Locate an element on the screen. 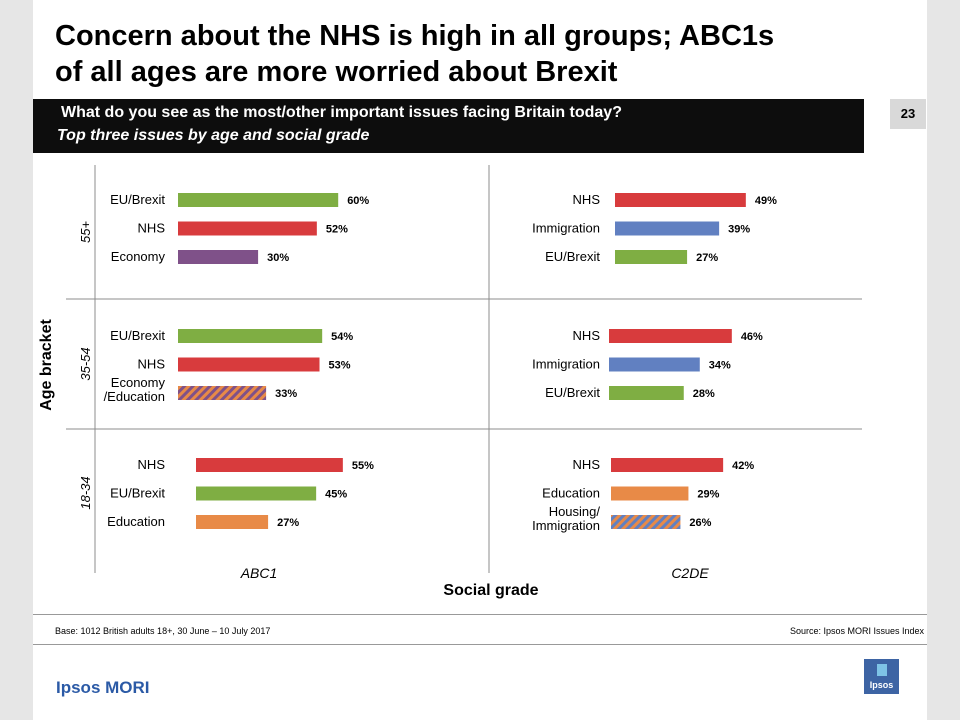  value-label: 30% is located at coordinates (278, 258).